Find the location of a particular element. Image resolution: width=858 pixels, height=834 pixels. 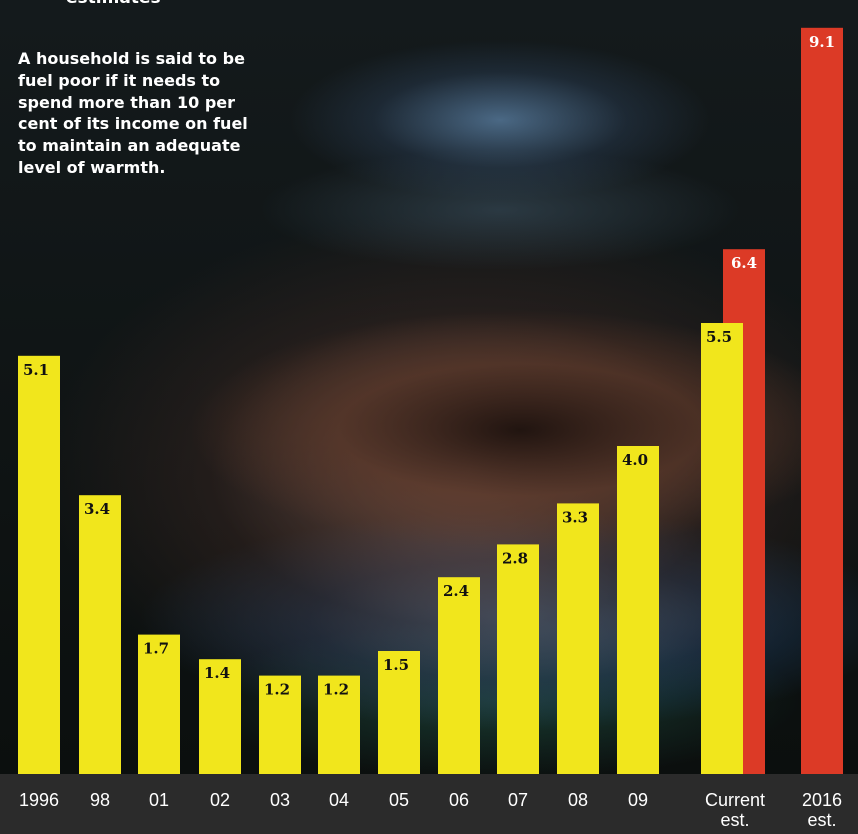

x-tick-label-4: 03 is located at coordinates (280, 800).